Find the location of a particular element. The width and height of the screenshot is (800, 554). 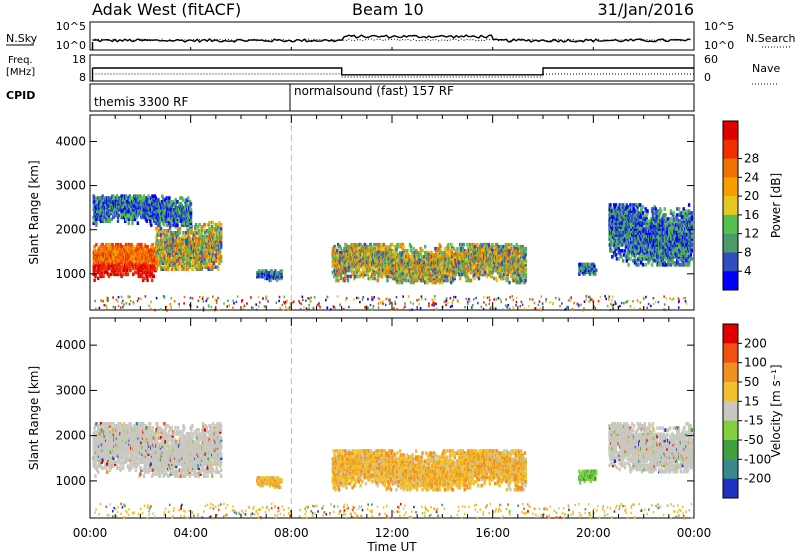

date-title: 31/Jan/2016 is located at coordinates (645, 9).